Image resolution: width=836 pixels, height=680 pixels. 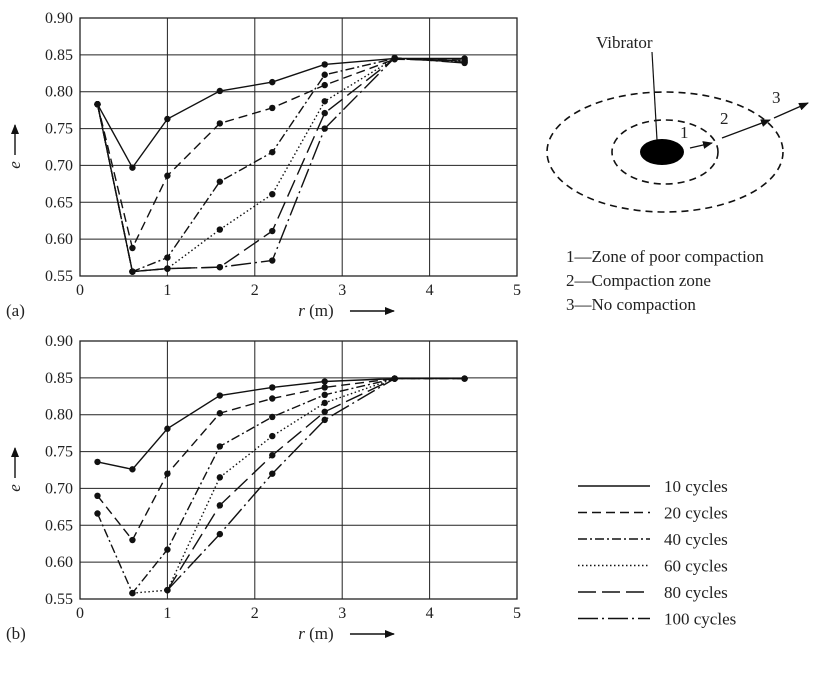 I want to click on x-tick-label: 1, so click(x=167, y=290).